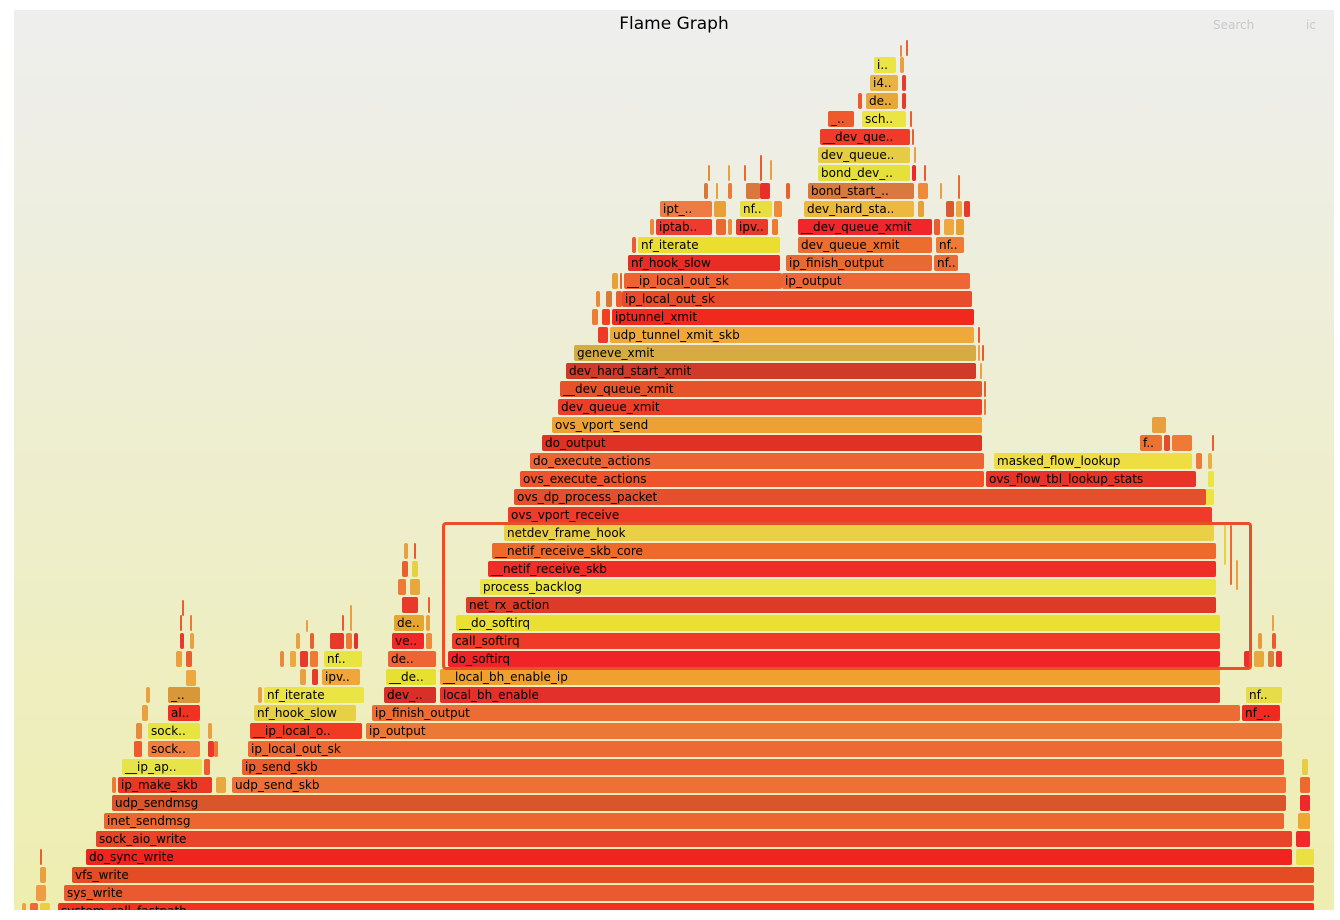 The image size is (1340, 920). I want to click on frame-bar: ovs_vport_receive, so click(860, 515).